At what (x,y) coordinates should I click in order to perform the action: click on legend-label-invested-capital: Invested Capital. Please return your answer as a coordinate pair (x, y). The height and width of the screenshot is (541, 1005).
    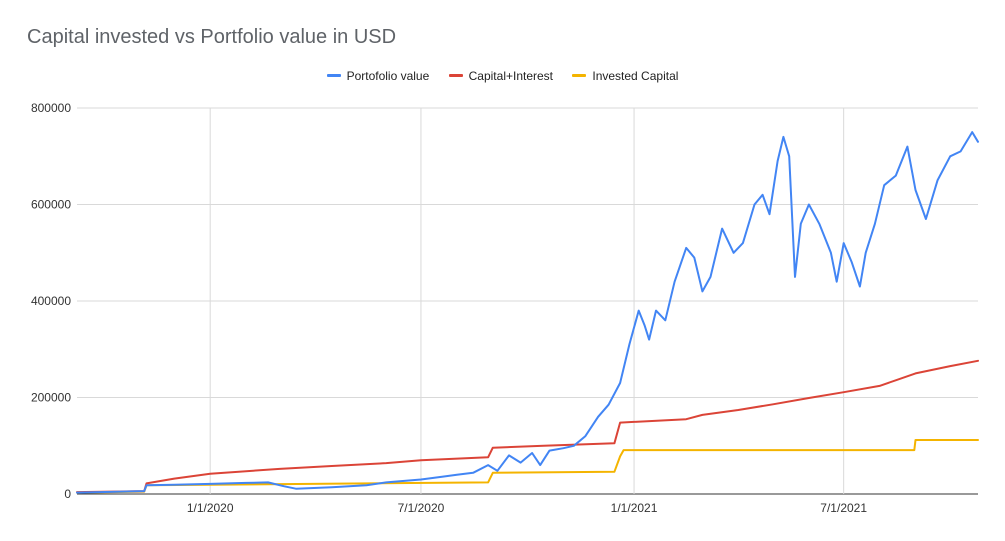
    Looking at the image, I should click on (635, 75).